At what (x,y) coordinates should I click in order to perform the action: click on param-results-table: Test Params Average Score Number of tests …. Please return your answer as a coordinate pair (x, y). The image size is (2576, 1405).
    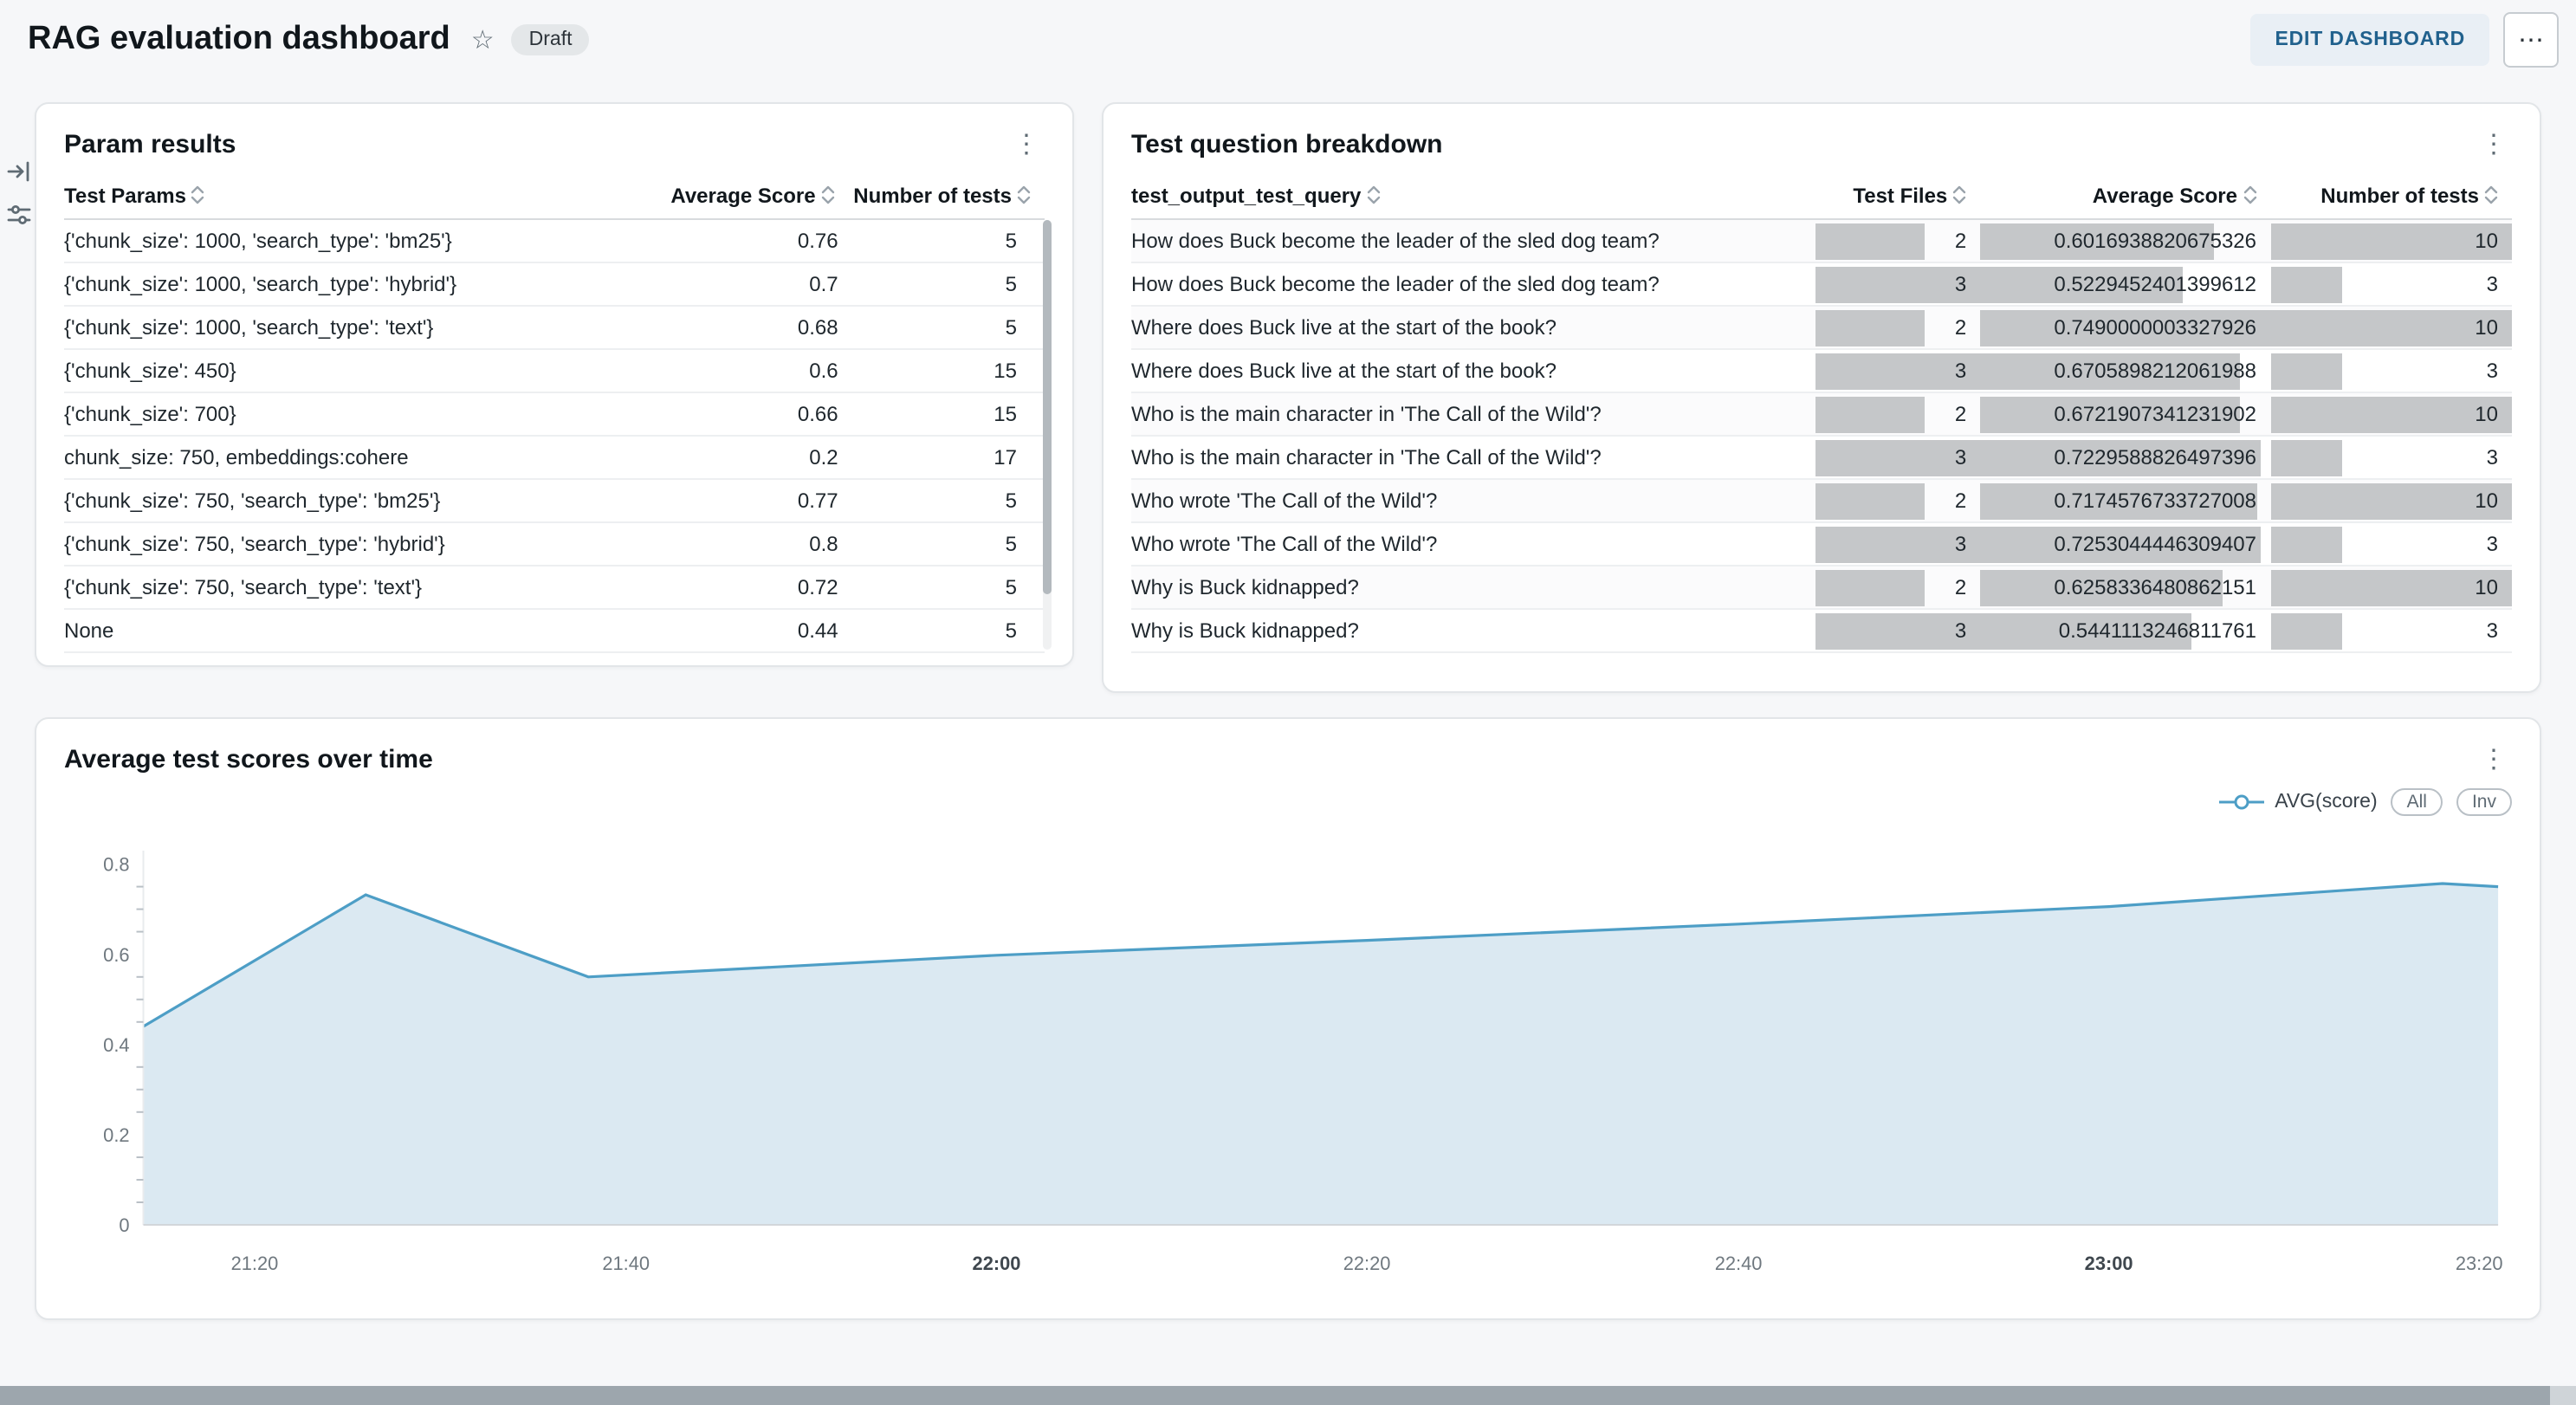
    Looking at the image, I should click on (558, 413).